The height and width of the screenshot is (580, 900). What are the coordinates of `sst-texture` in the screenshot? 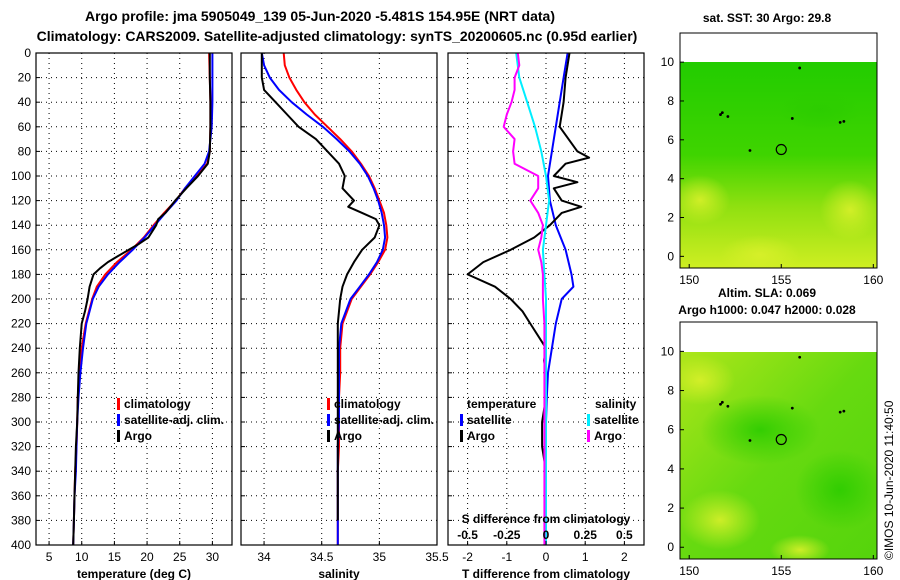 It's located at (778, 179).